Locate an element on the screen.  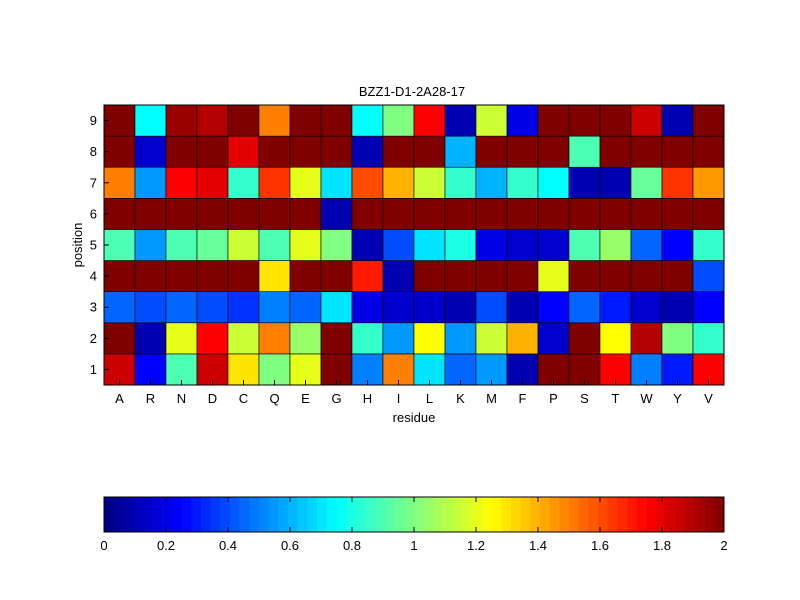
colorbar-tick-label: 0.4 is located at coordinates (228, 545).